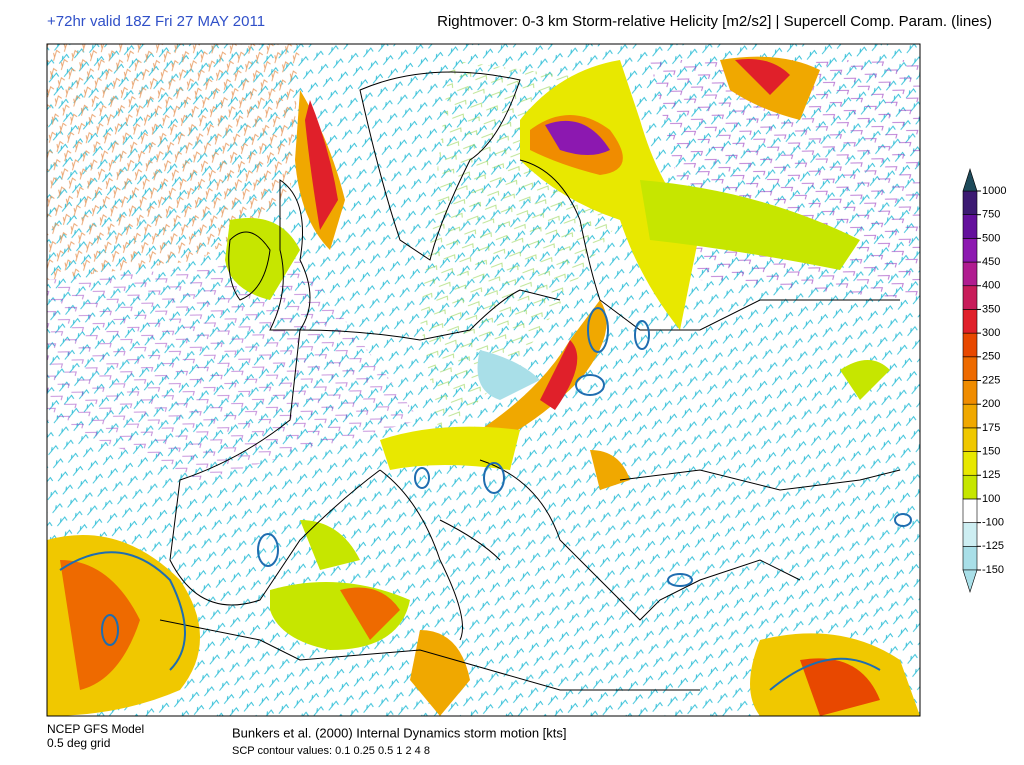 The width and height of the screenshot is (1024, 765). Describe the element at coordinates (991, 357) in the screenshot. I see `colorbar-label: 250` at that location.